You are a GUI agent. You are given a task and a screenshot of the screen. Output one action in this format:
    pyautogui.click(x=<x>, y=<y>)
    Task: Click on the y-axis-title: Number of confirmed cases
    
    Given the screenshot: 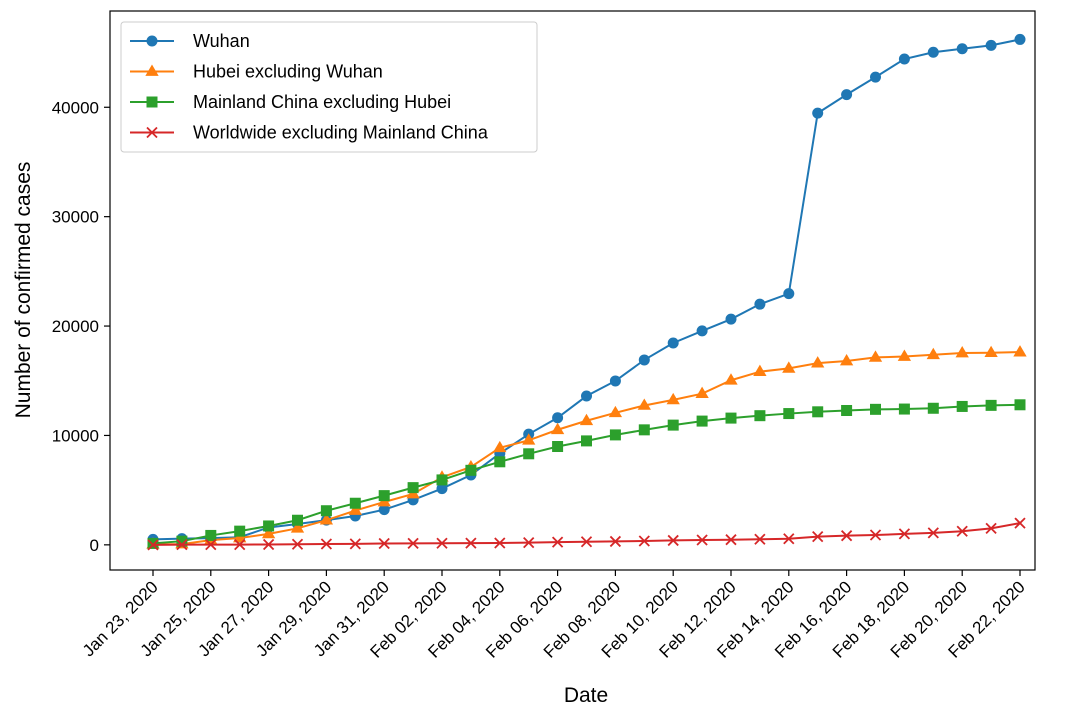 What is the action you would take?
    pyautogui.click(x=23, y=290)
    